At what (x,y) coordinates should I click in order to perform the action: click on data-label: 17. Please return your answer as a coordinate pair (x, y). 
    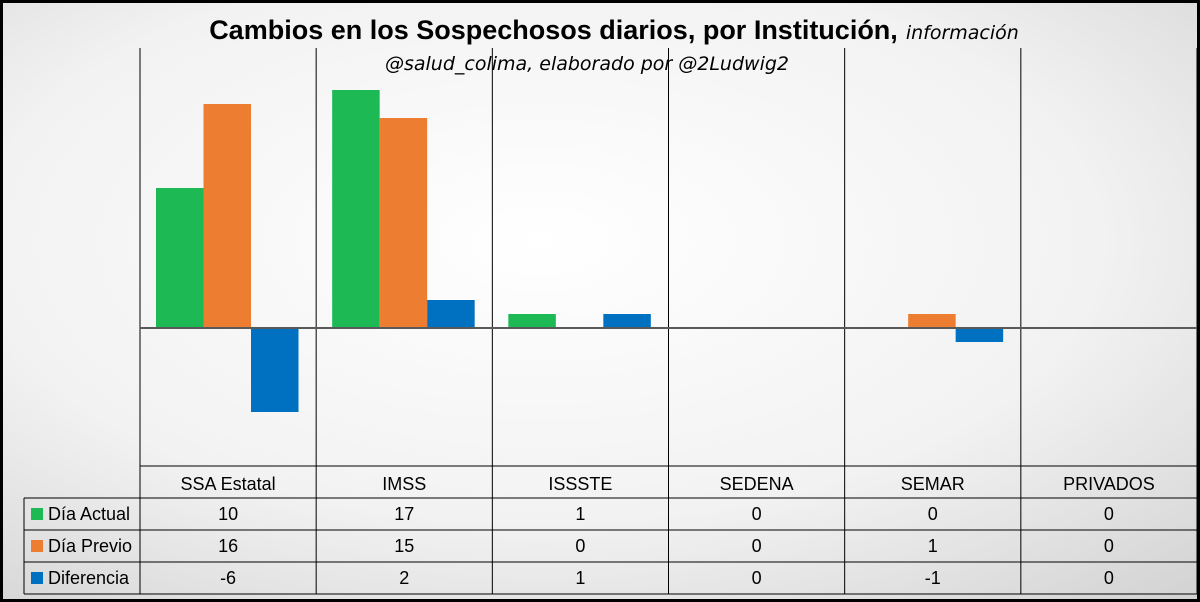
    Looking at the image, I should click on (404, 514).